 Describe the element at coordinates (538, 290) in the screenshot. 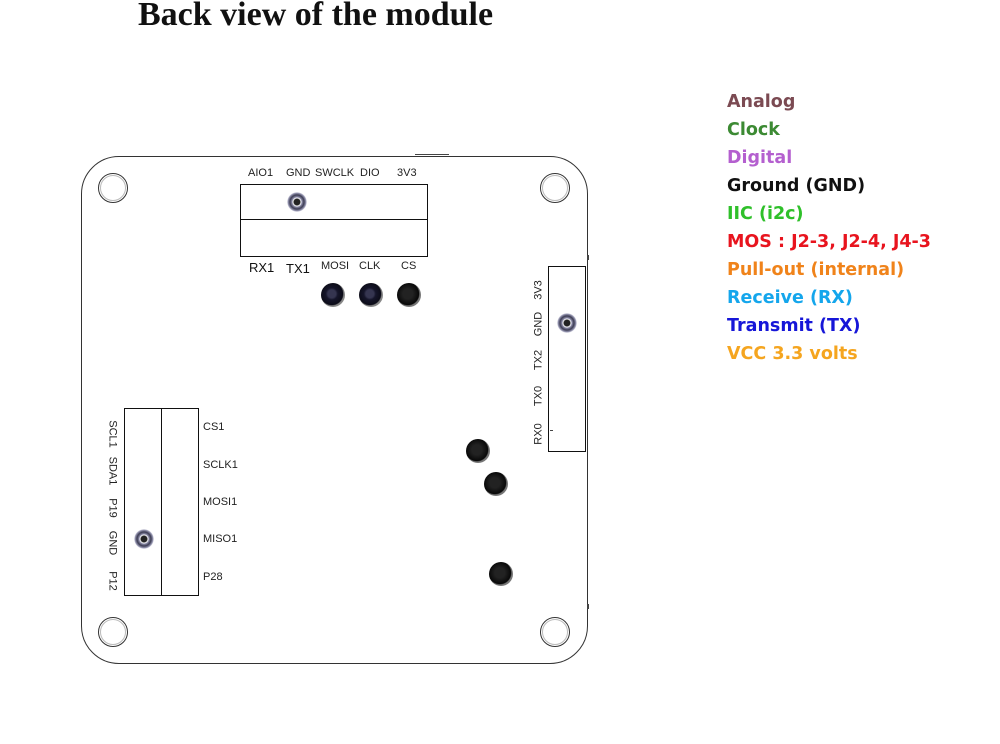

I see `pin-label-3v3-right: 3V3` at that location.